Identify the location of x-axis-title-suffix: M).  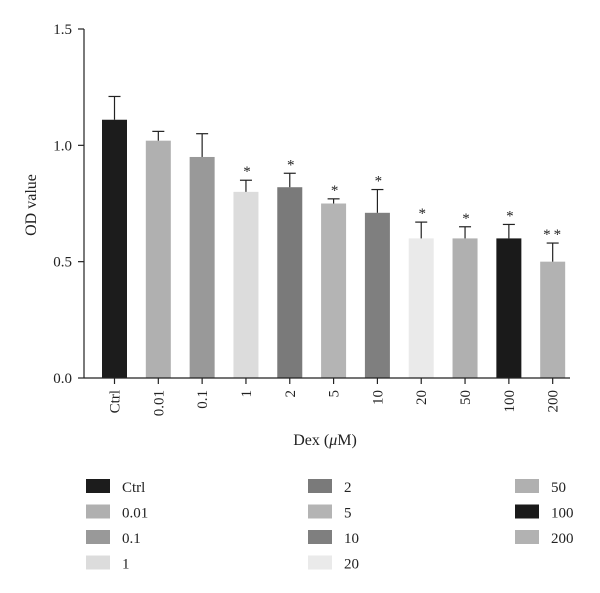
(347, 440).